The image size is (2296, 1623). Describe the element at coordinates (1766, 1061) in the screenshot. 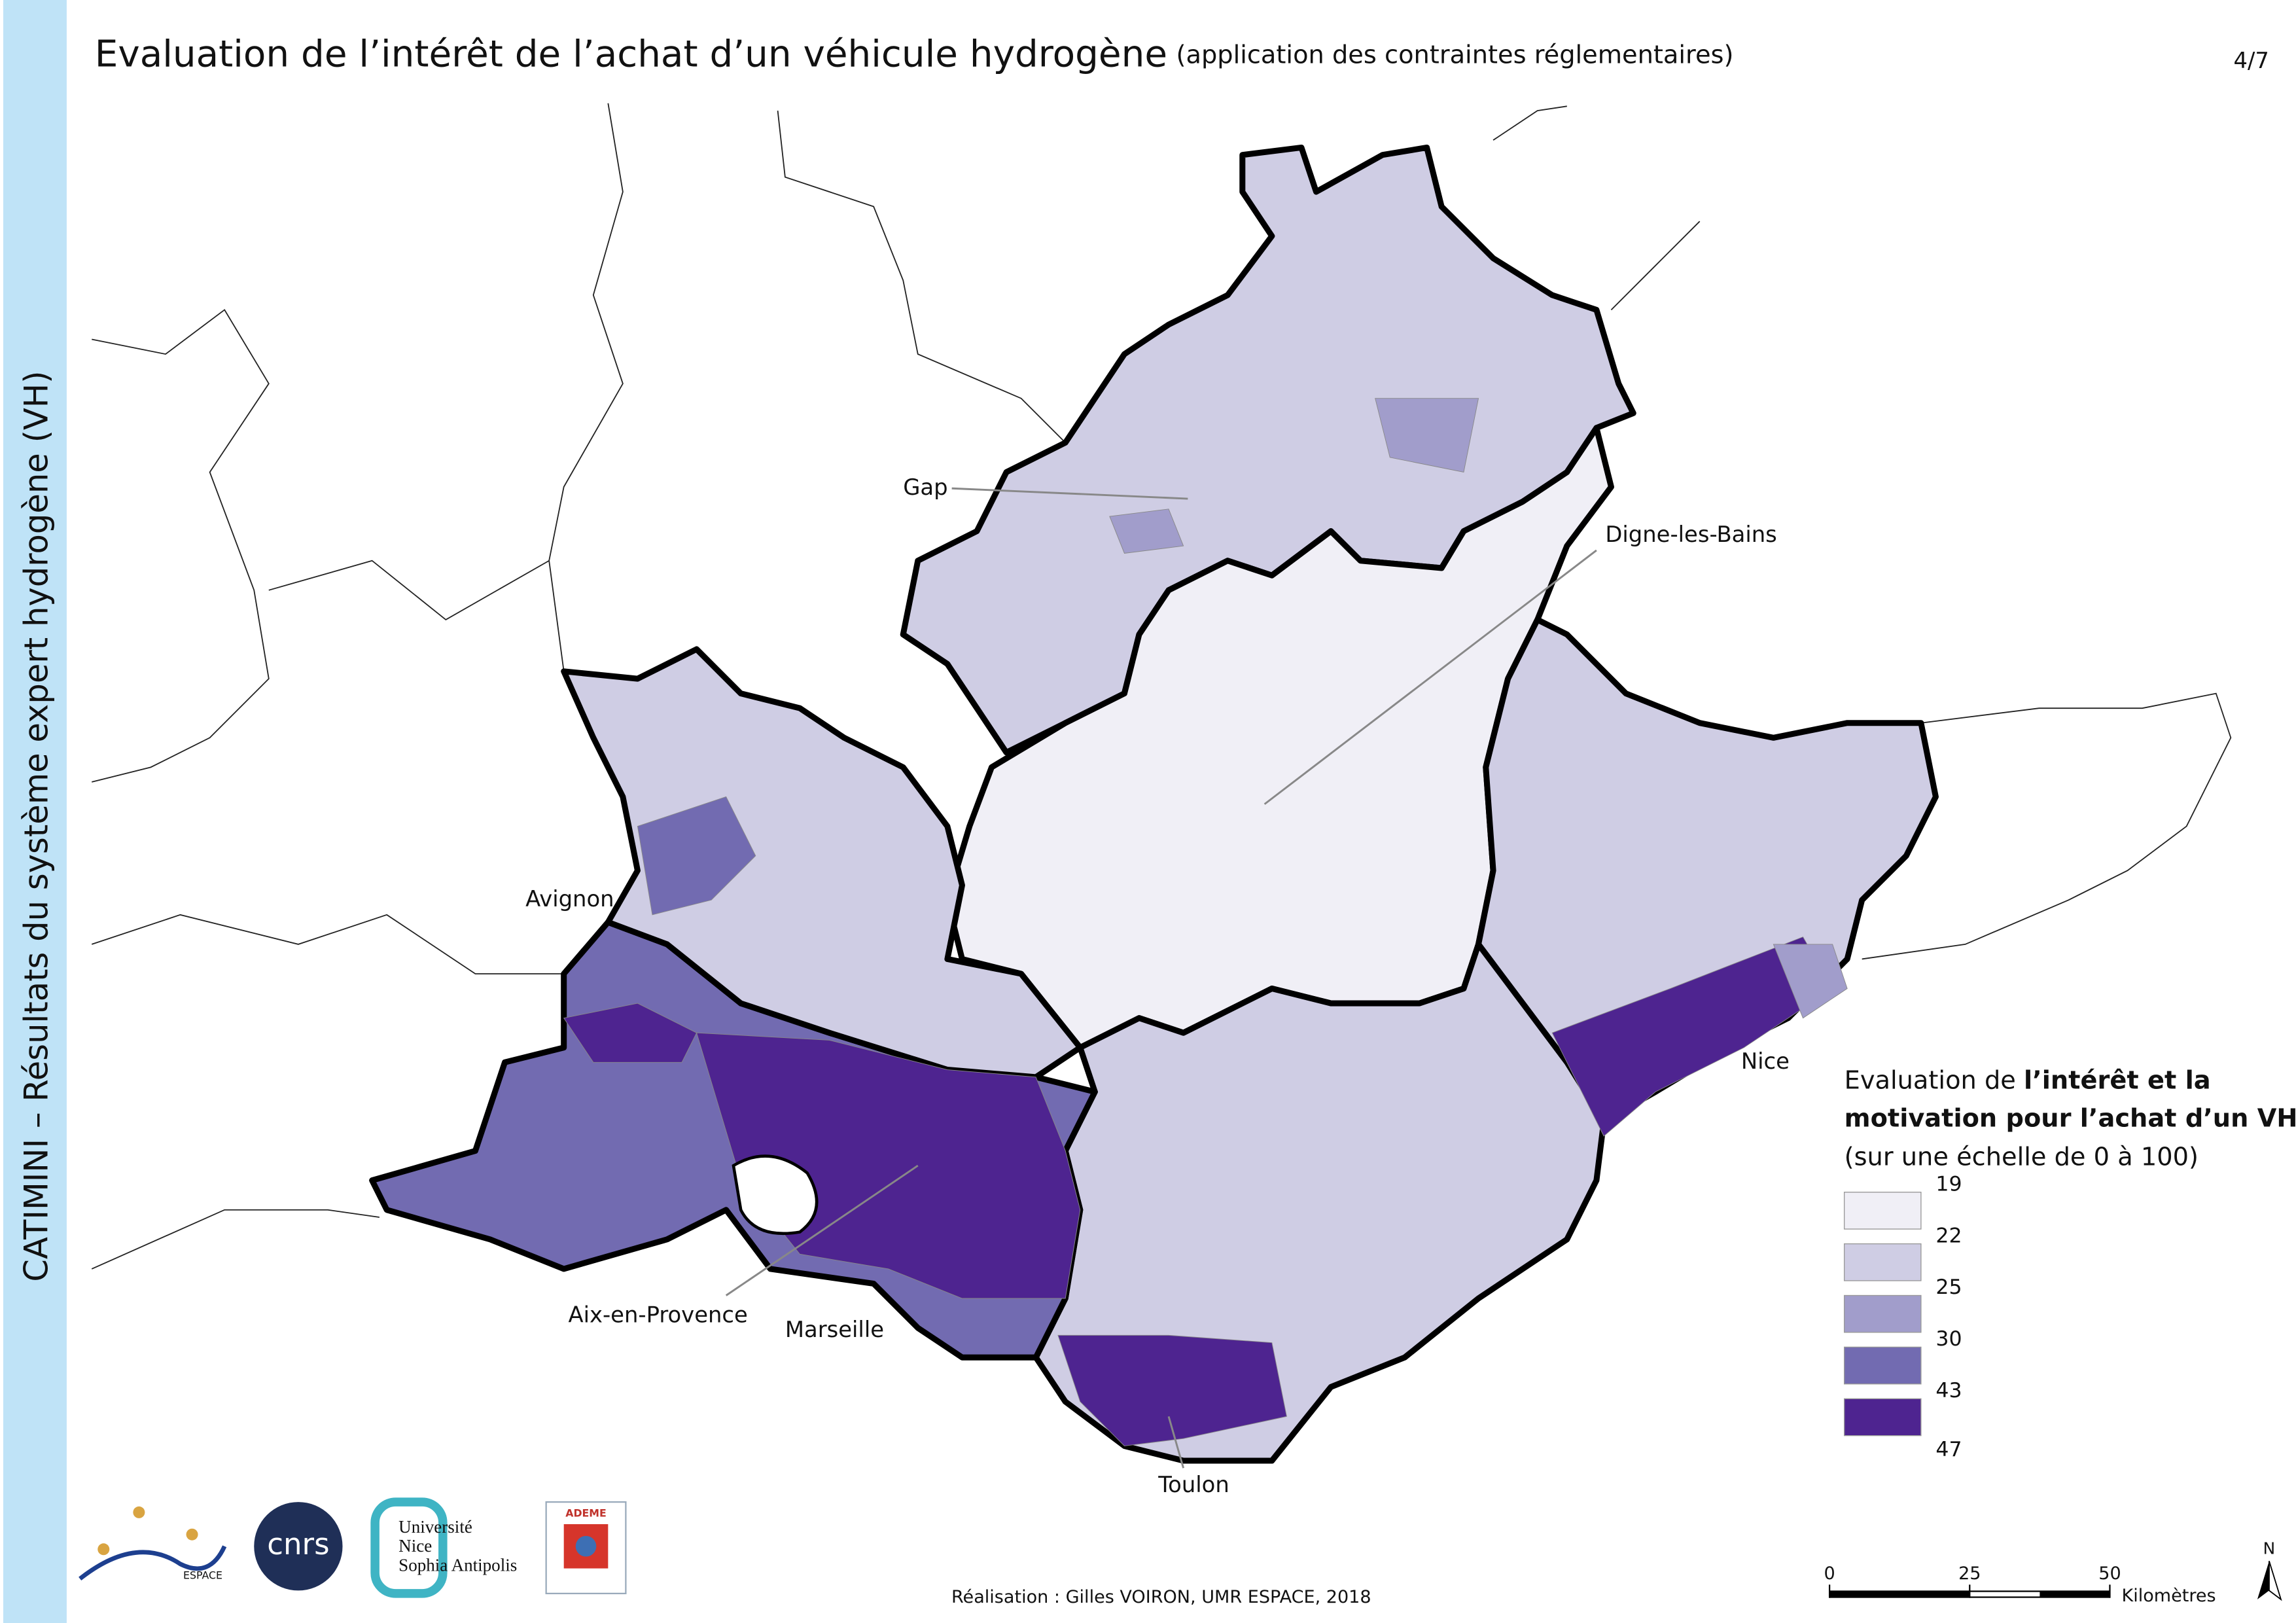

I see `city-label: Nice` at that location.